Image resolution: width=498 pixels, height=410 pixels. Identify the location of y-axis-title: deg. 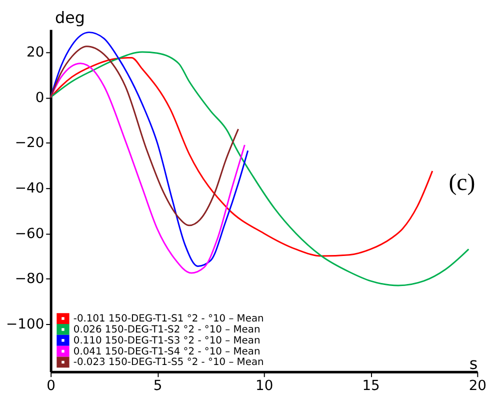
(70, 17).